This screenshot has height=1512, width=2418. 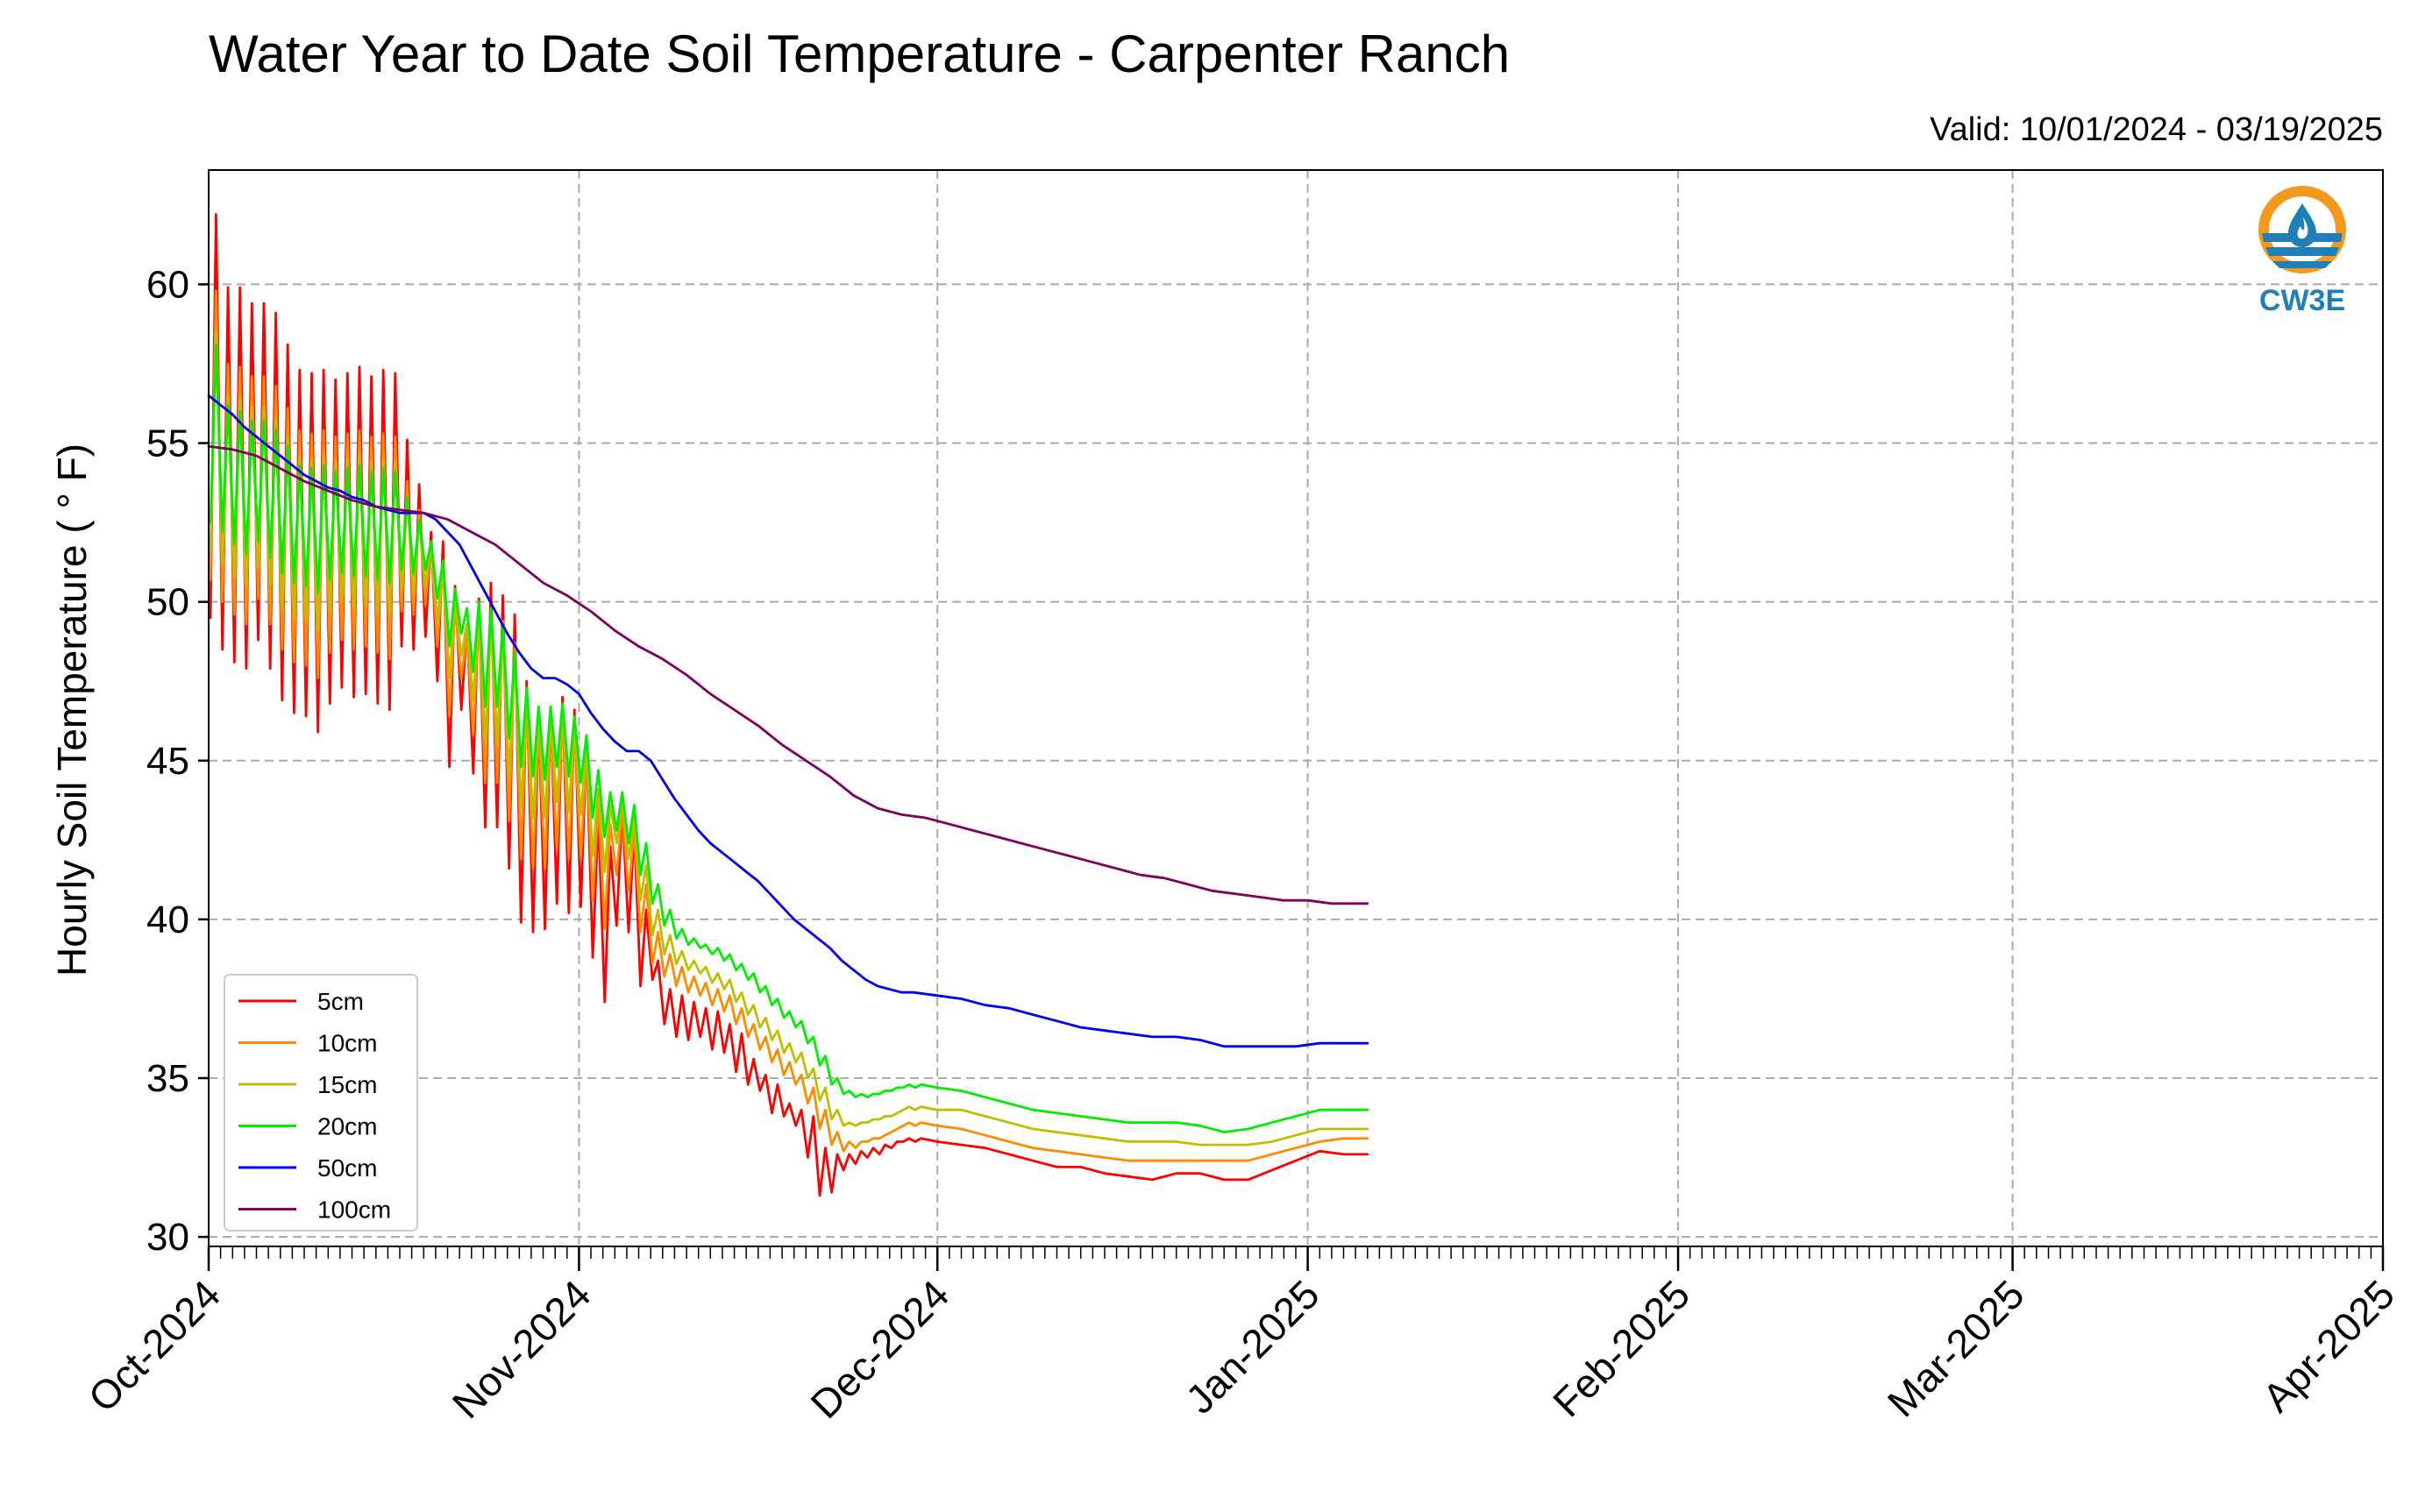 What do you see at coordinates (347, 1168) in the screenshot?
I see `legend-label-50cm: 50cm` at bounding box center [347, 1168].